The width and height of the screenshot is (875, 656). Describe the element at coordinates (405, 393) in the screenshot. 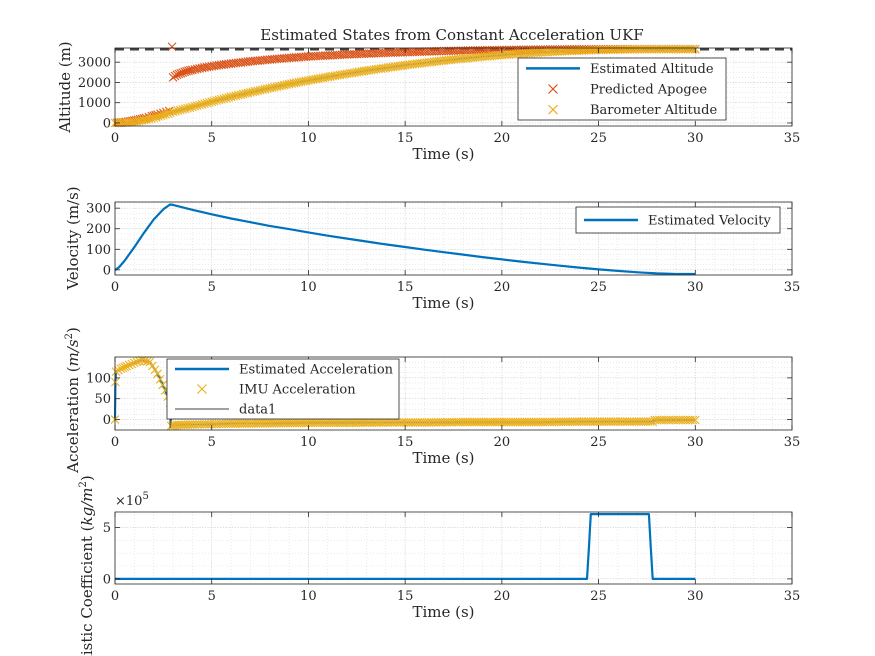

I see `series-imu-acceleration` at that location.